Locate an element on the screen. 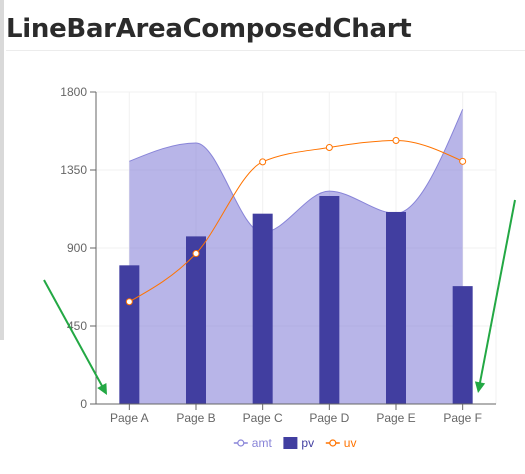 The height and width of the screenshot is (474, 525). legend-label-amt: amt is located at coordinates (262, 443).